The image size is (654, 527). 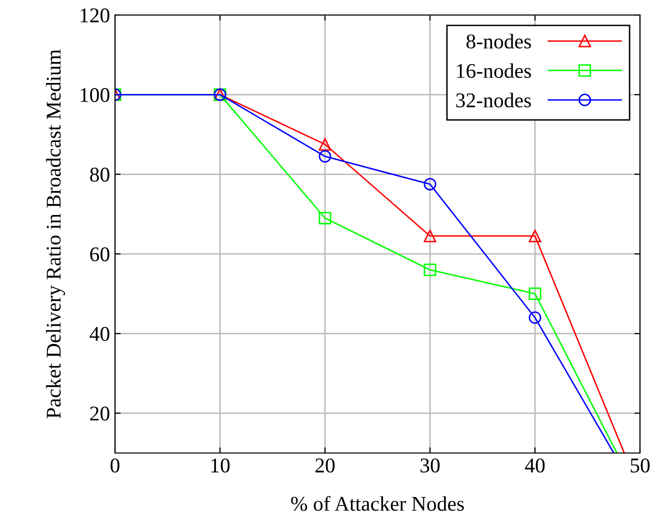 What do you see at coordinates (100, 333) in the screenshot?
I see `y-tick-label: 40` at bounding box center [100, 333].